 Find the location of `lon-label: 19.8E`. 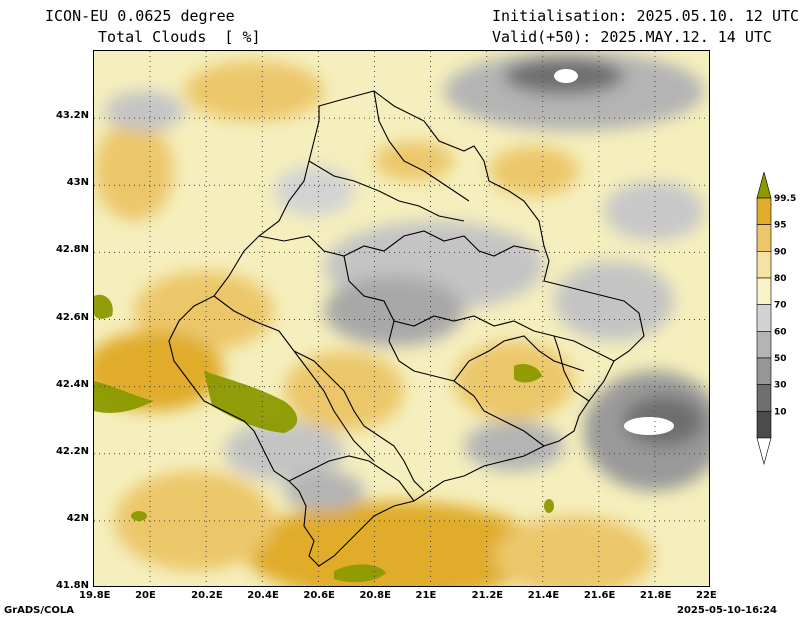

lon-label: 19.8E is located at coordinates (95, 595).